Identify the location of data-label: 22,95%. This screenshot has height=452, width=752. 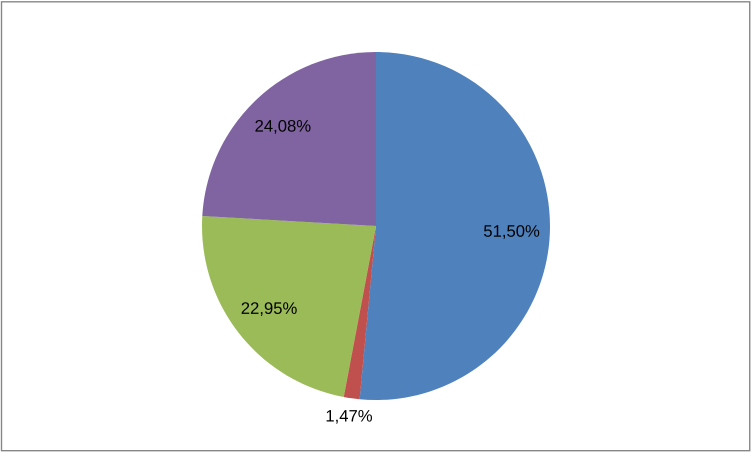
(269, 309).